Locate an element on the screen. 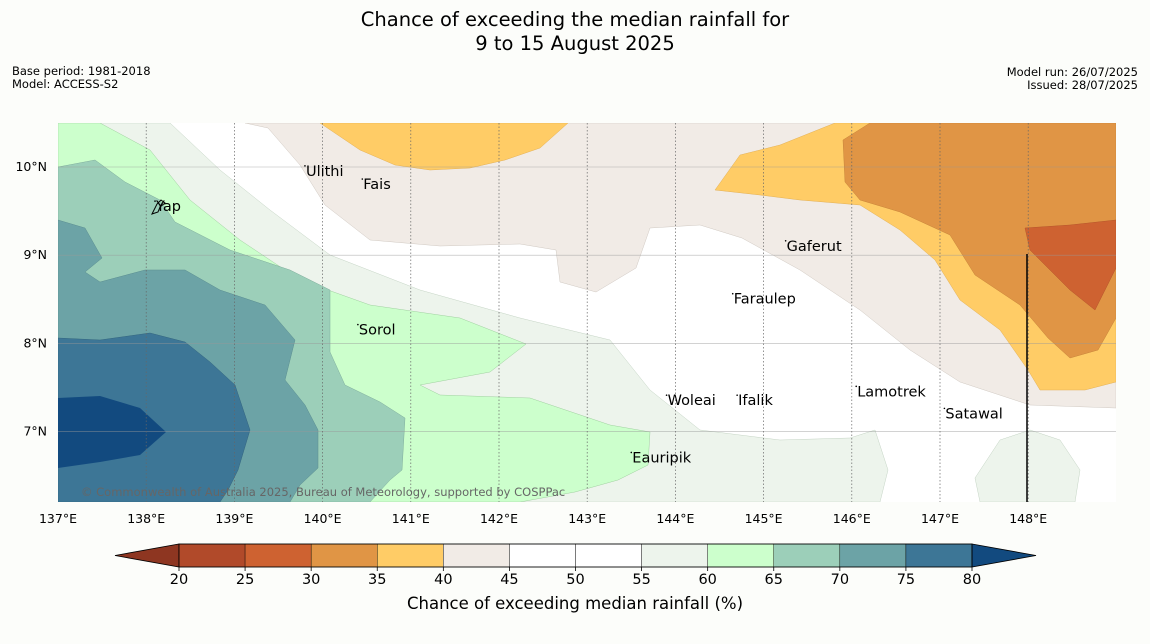  lon-tick-label: 144°E is located at coordinates (675, 518).